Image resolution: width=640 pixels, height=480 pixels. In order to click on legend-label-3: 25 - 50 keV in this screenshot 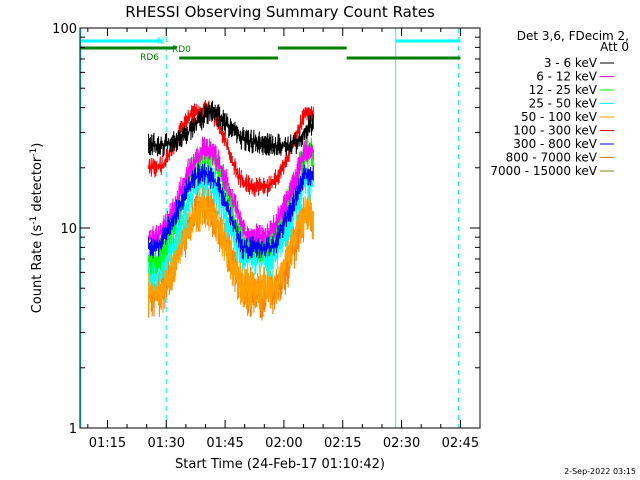, I will do `click(563, 104)`.